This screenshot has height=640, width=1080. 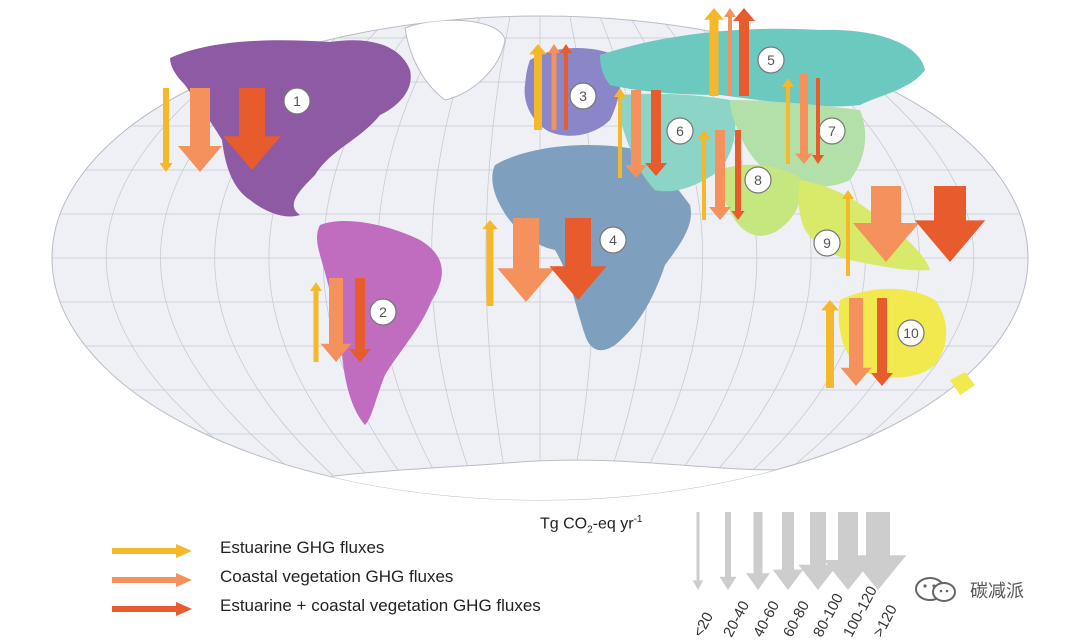 I want to click on svg-text: 1, so click(x=297, y=101).